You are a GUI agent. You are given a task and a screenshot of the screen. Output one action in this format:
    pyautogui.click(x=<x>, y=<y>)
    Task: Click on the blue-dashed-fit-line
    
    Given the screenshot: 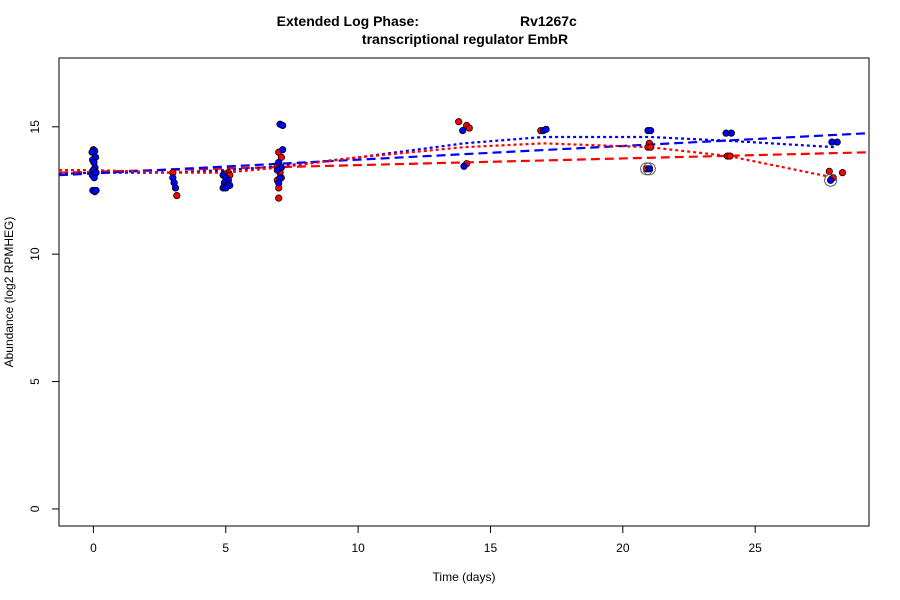 What is the action you would take?
    pyautogui.click(x=464, y=154)
    